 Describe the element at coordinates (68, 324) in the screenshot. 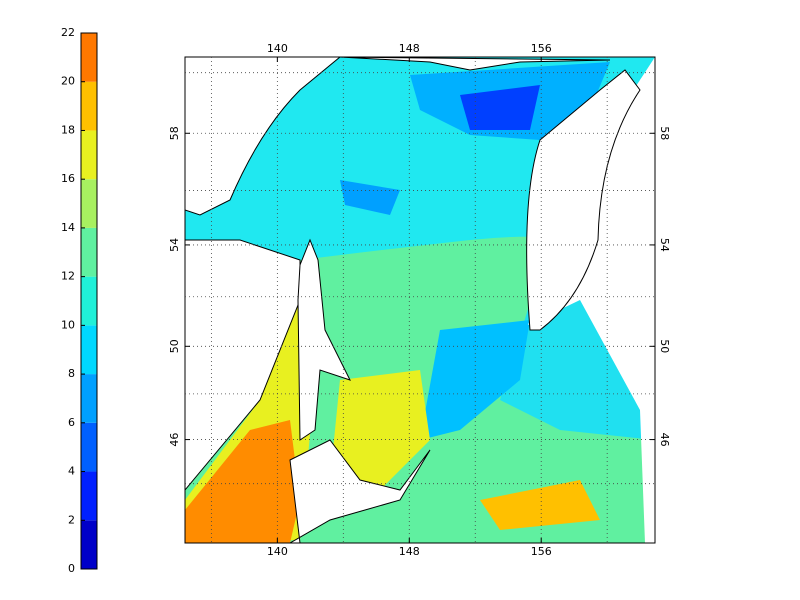

I see `colorbar-tick-label: 10` at that location.